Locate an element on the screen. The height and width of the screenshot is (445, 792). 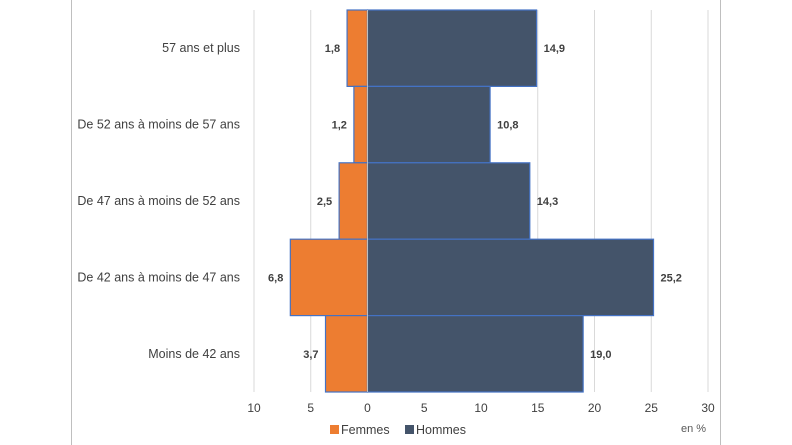
data-label-femmes-1: 1,2 is located at coordinates (339, 126).